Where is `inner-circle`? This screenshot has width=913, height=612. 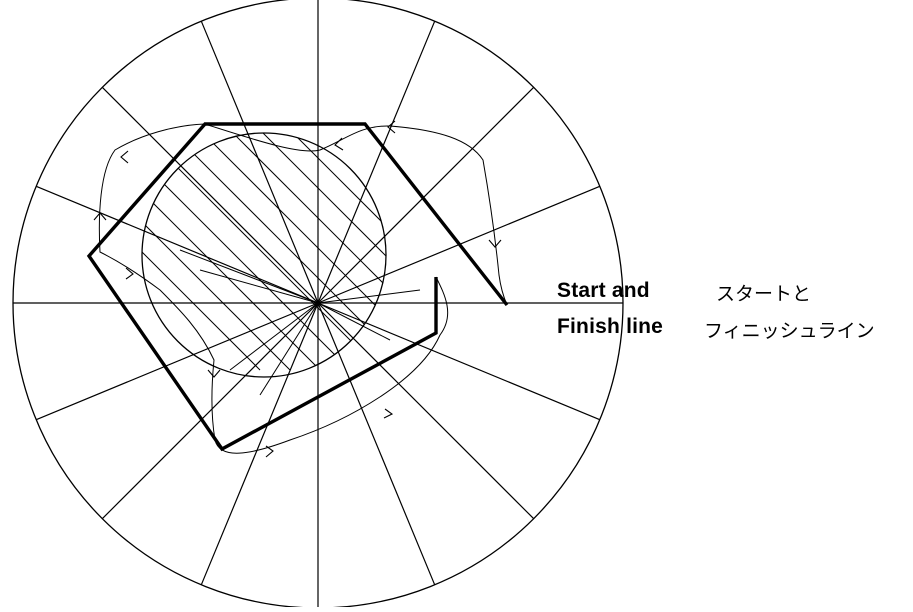 inner-circle is located at coordinates (264, 255).